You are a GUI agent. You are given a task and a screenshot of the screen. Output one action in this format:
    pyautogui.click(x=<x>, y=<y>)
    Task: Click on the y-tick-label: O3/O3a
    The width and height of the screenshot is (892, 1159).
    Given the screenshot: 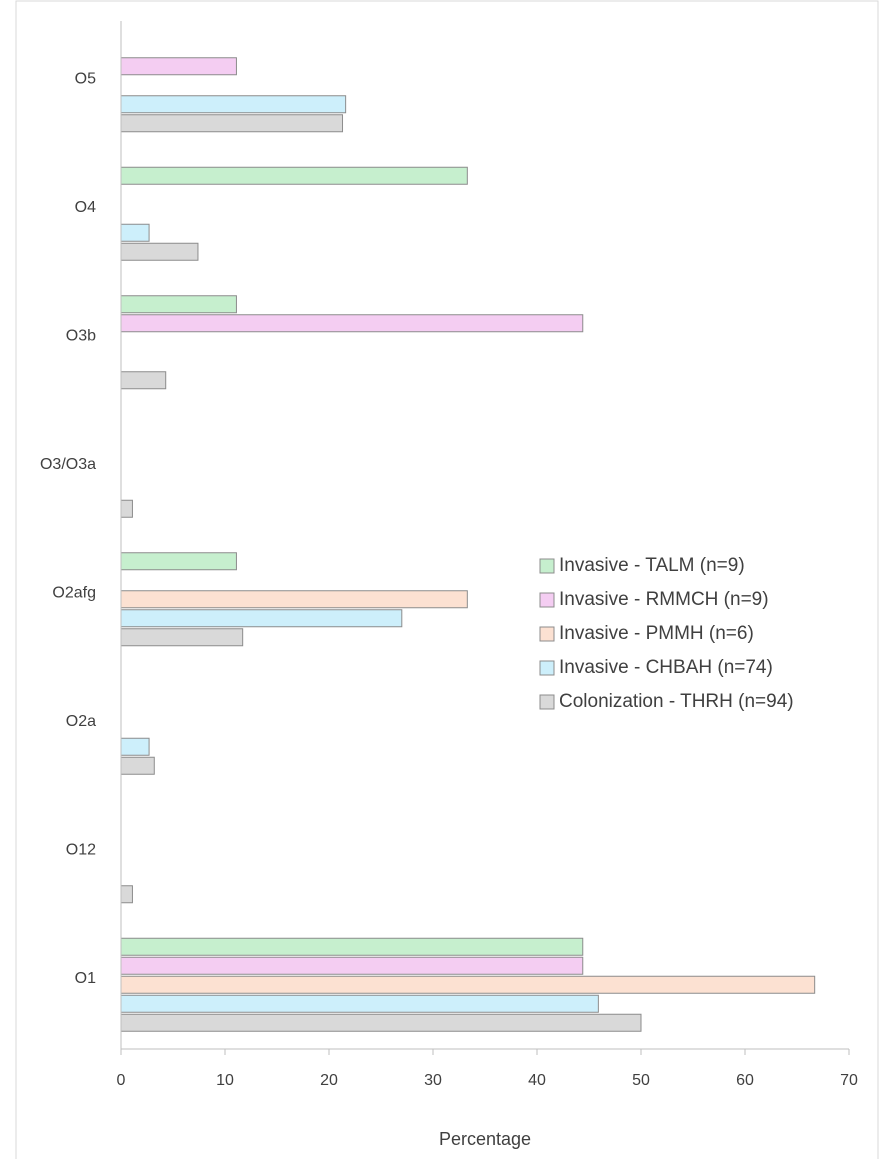 What is the action you would take?
    pyautogui.click(x=68, y=464)
    